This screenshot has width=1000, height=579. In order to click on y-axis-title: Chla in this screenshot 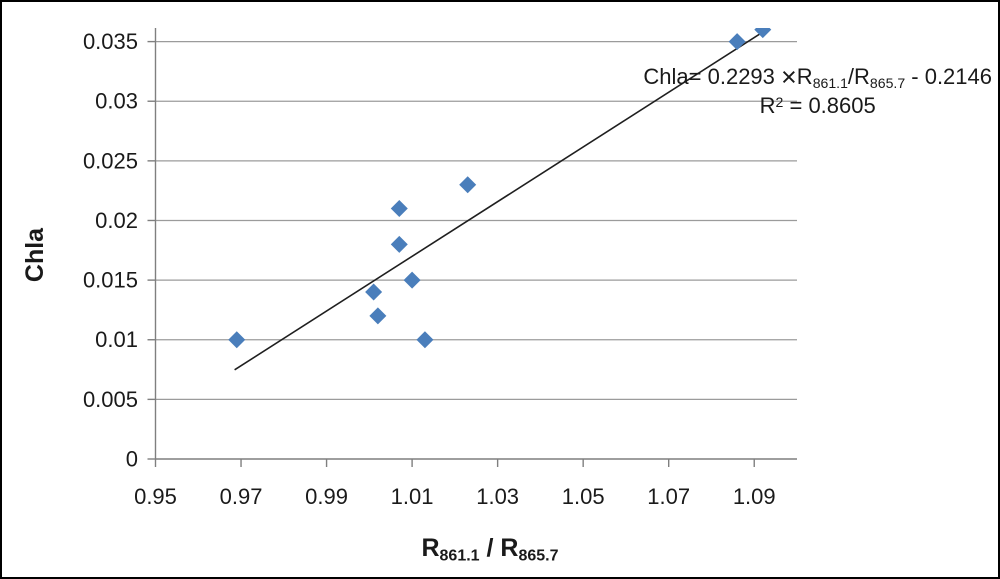, I will do `click(35, 255)`.